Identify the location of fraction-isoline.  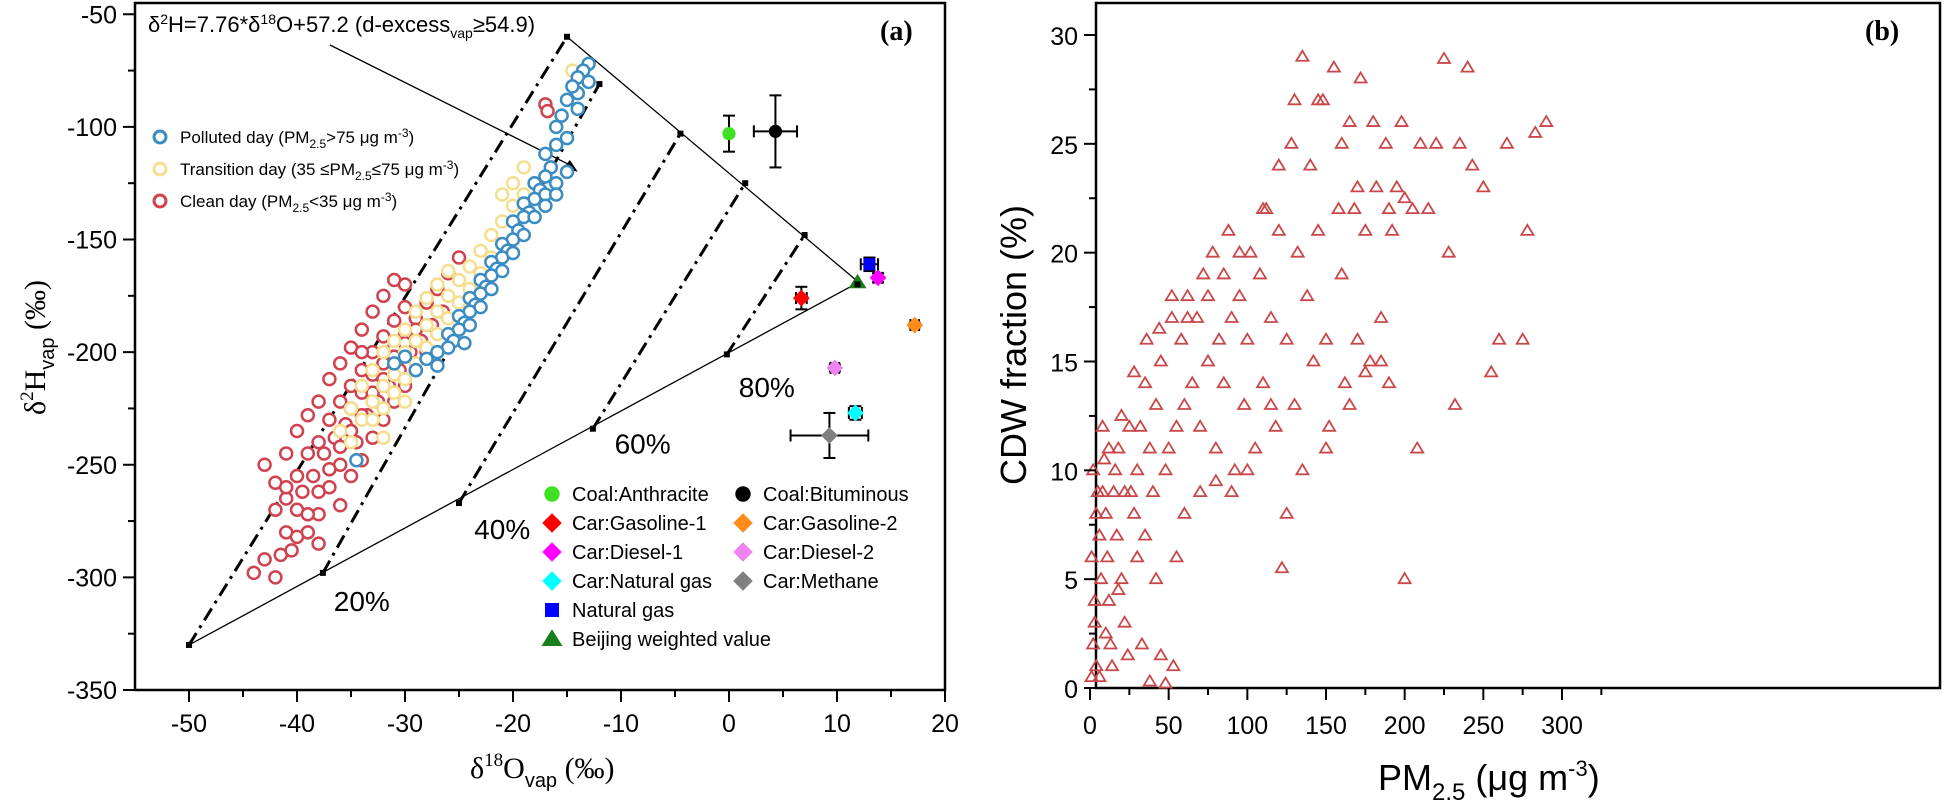
(569, 318).